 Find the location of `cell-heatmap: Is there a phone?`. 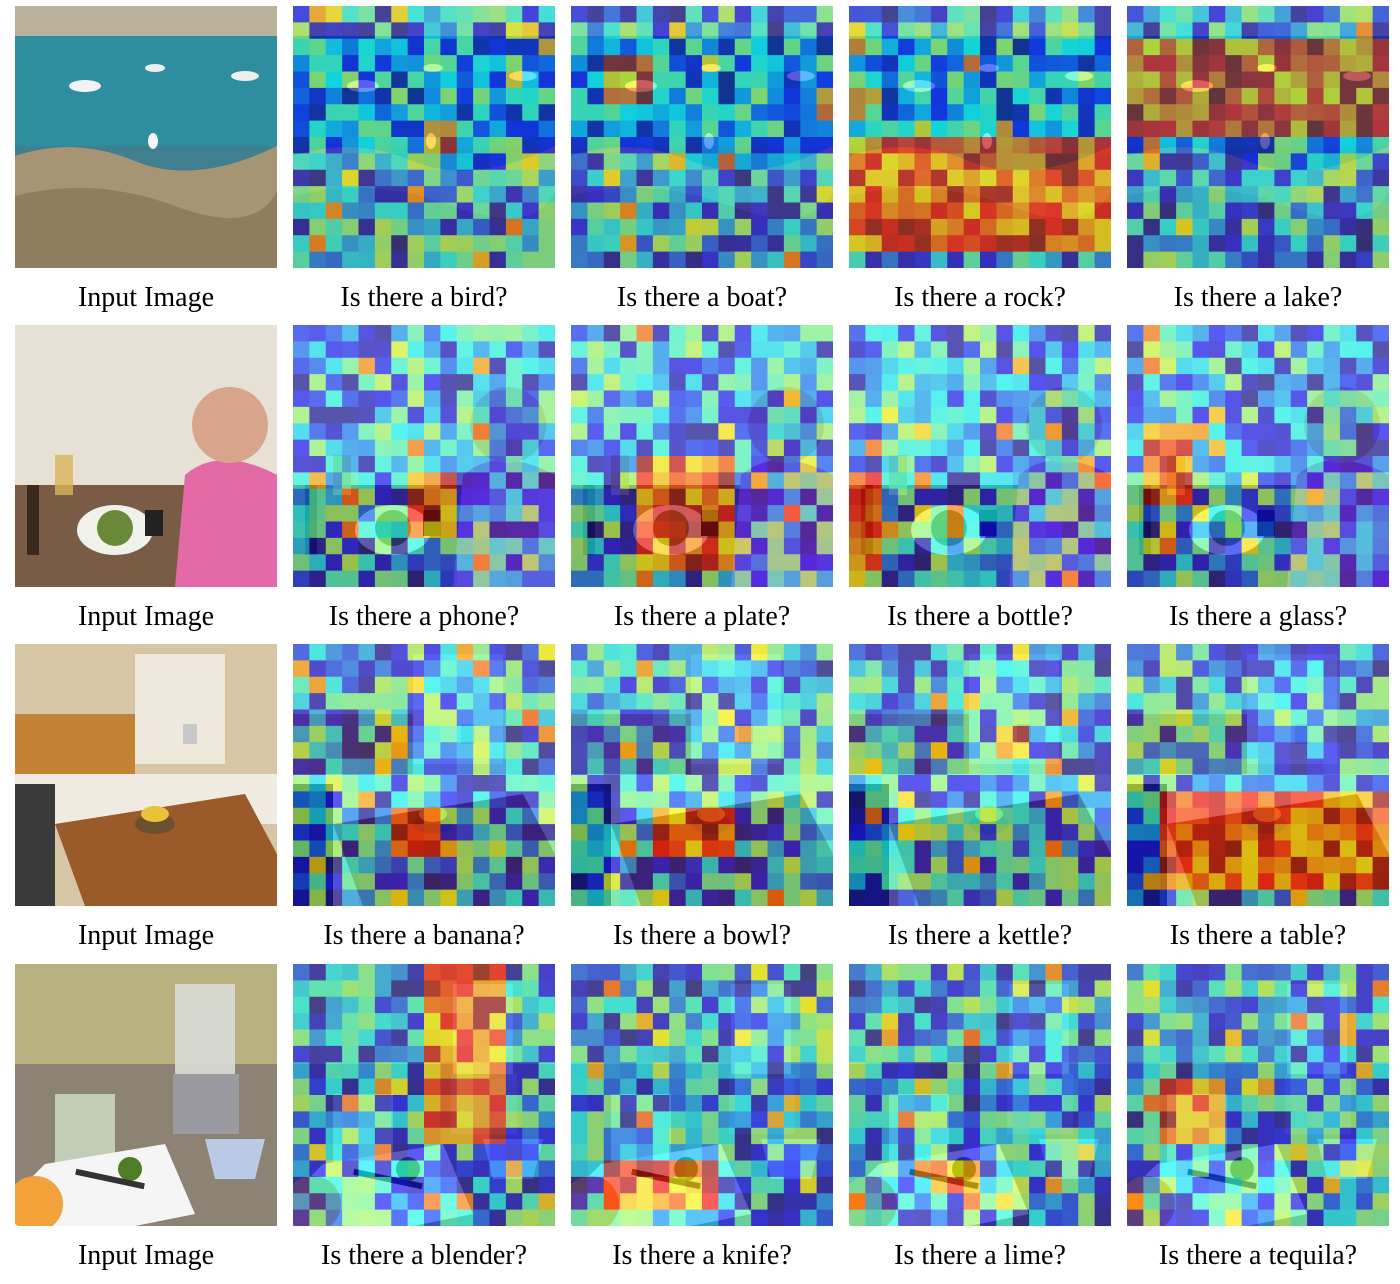

cell-heatmap: Is there a phone? is located at coordinates (424, 478).